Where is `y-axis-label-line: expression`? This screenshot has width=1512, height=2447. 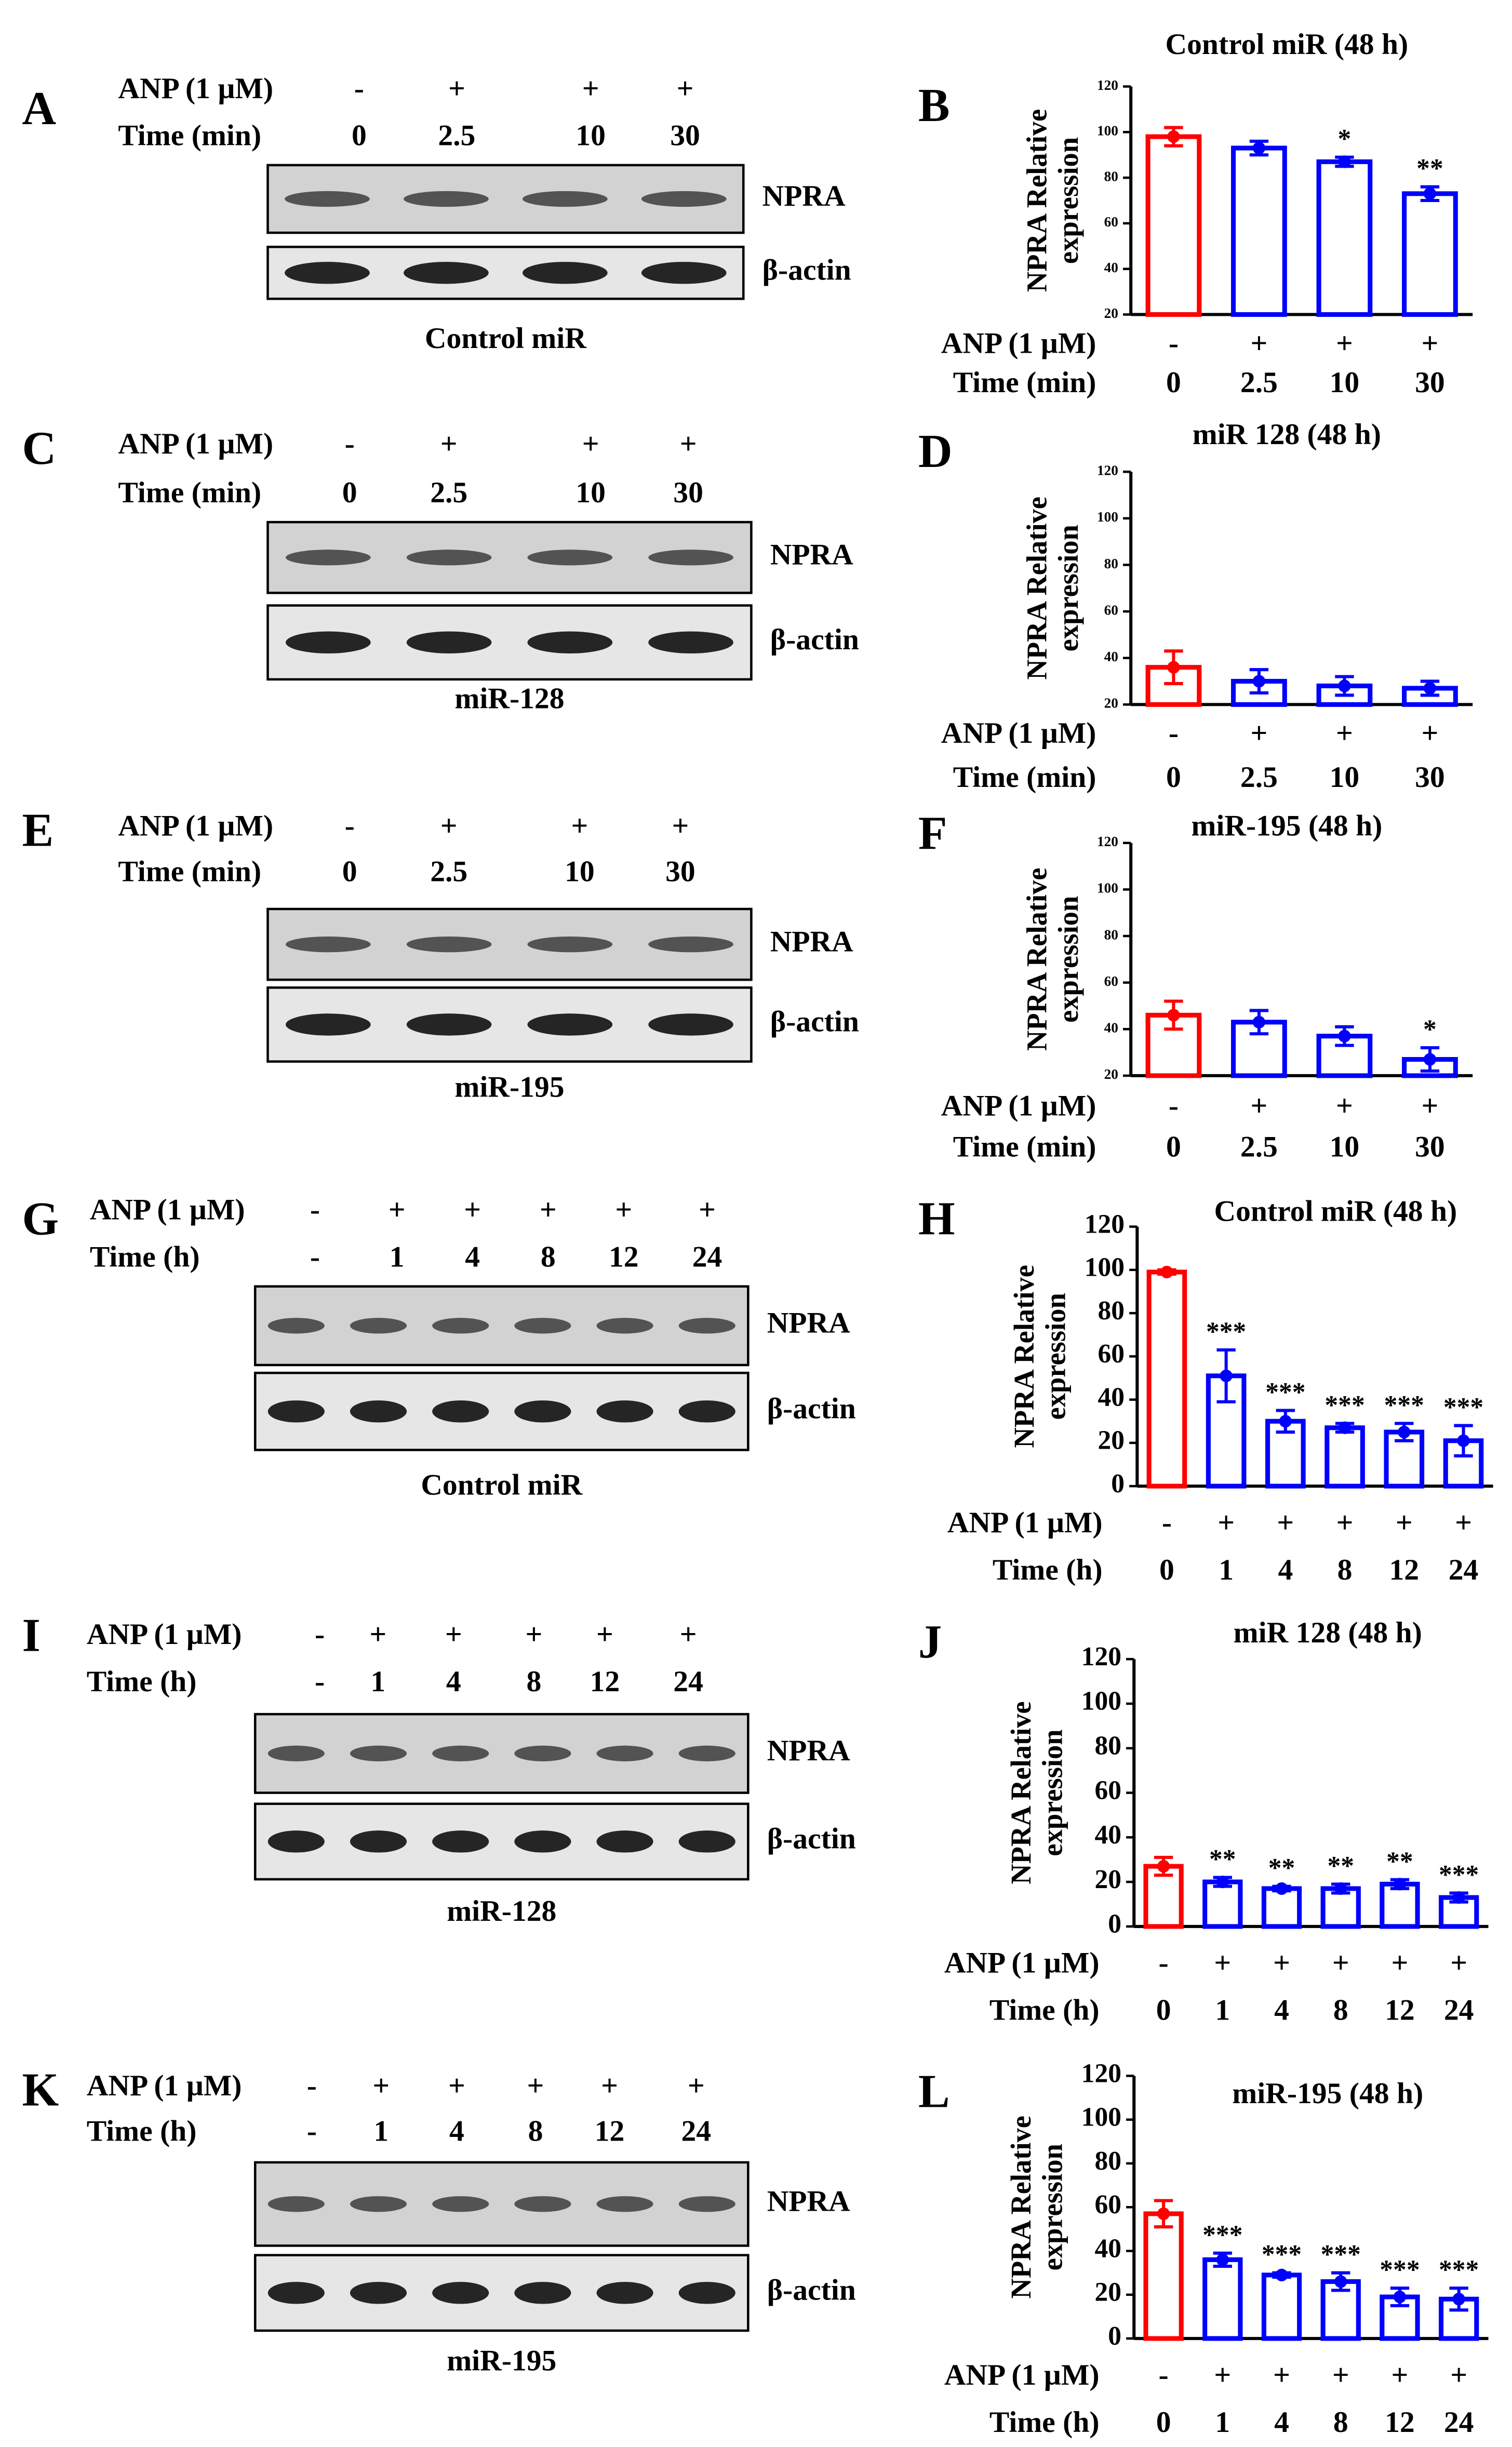 y-axis-label-line: expression is located at coordinates (1052, 2207).